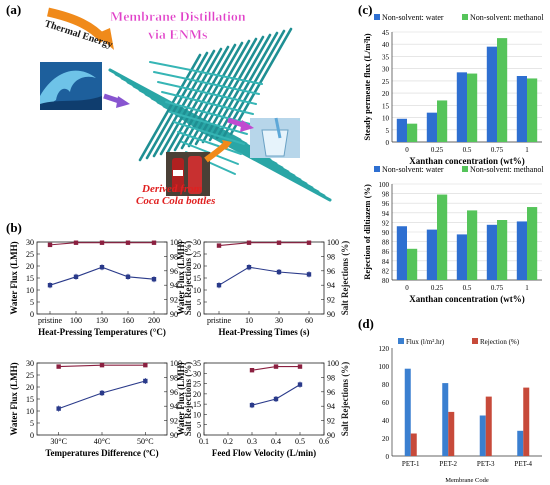  Describe the element at coordinates (102, 441) in the screenshot. I see `x-tick-label: 40°C` at that location.